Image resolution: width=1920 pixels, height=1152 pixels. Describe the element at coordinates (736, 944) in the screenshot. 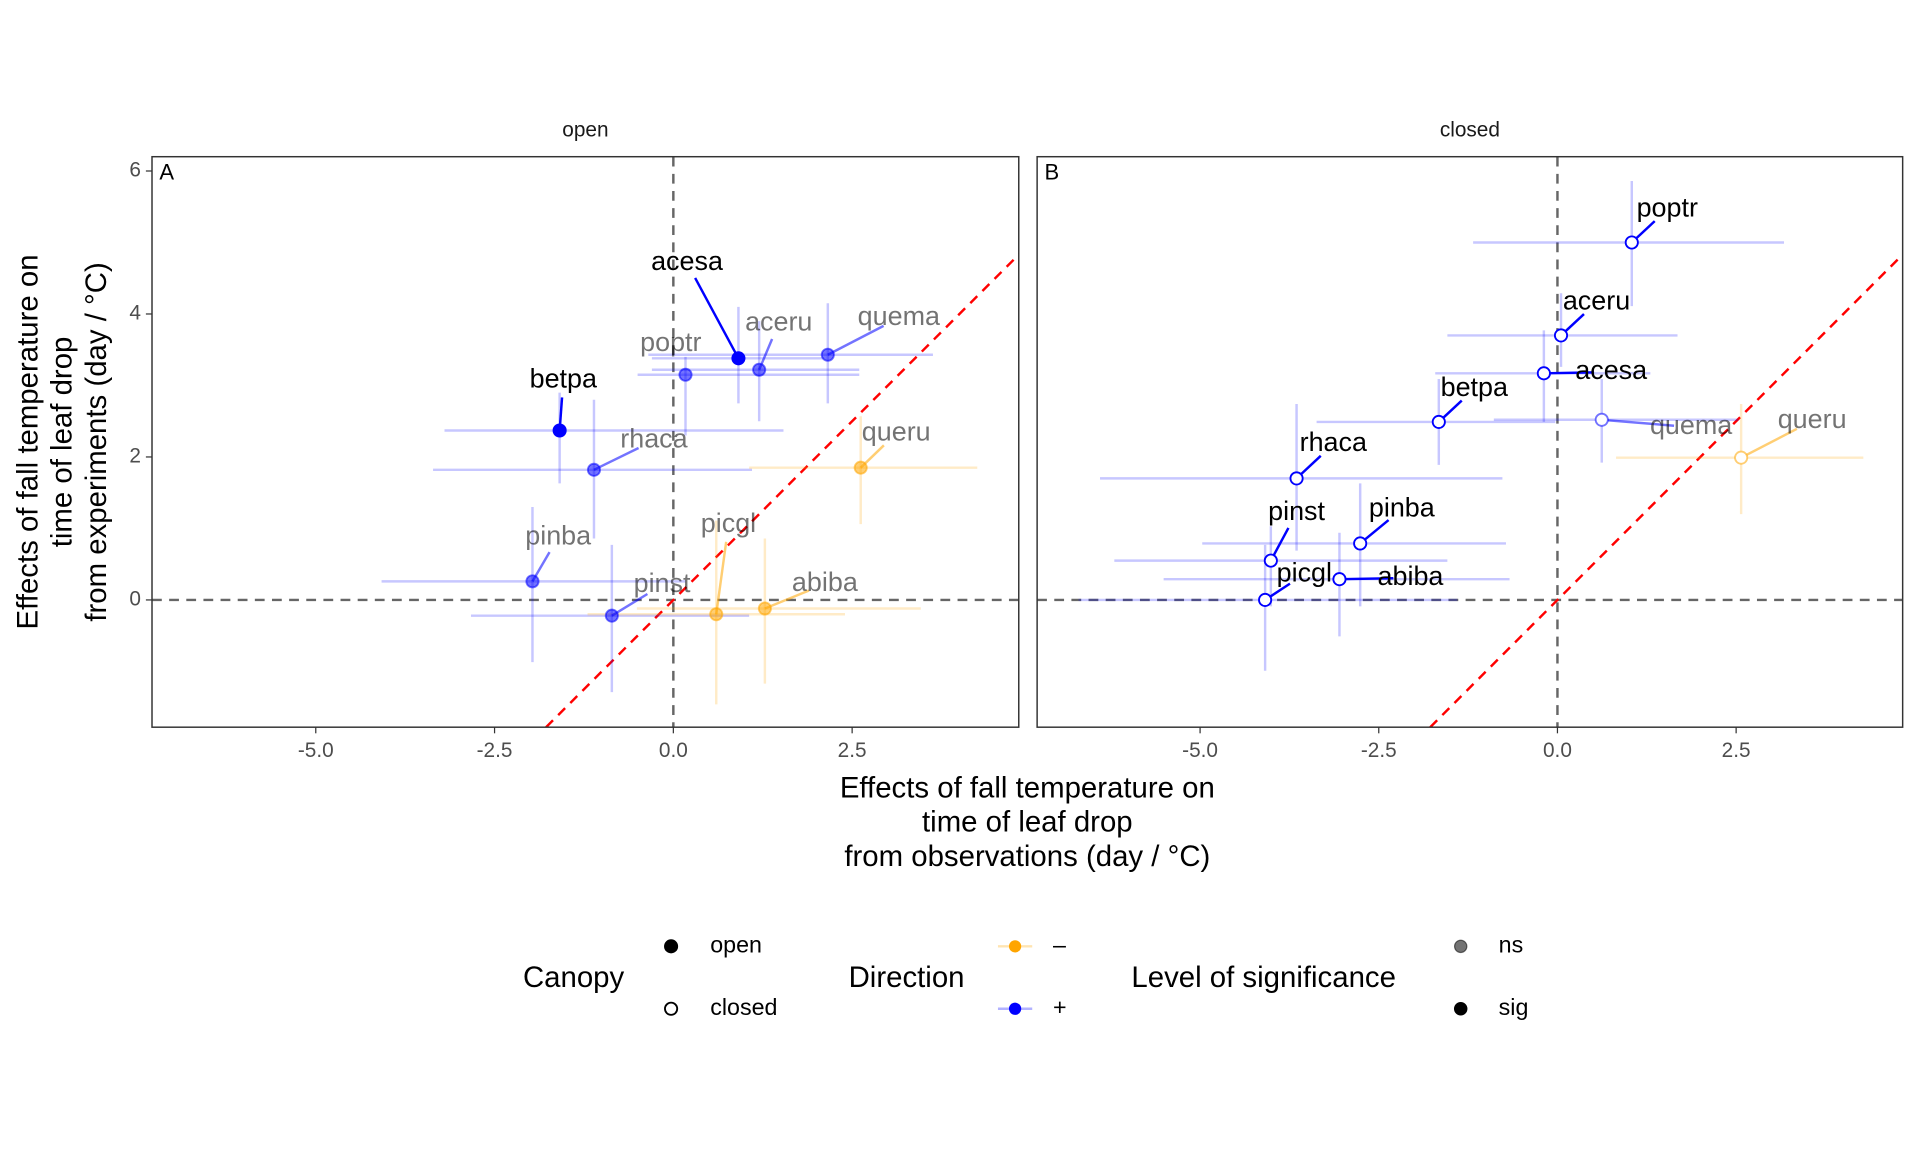

I see `legend-label: open` at that location.